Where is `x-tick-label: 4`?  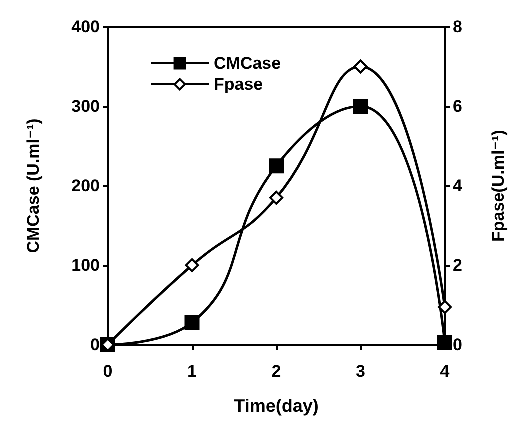 x-tick-label: 4 is located at coordinates (445, 371).